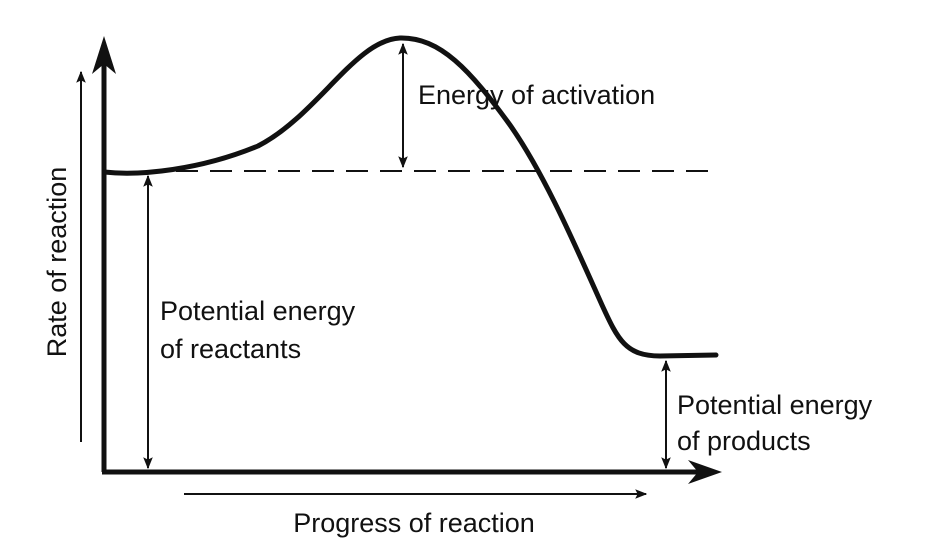  Describe the element at coordinates (775, 405) in the screenshot. I see `products-label-line1: Potential energy` at that location.